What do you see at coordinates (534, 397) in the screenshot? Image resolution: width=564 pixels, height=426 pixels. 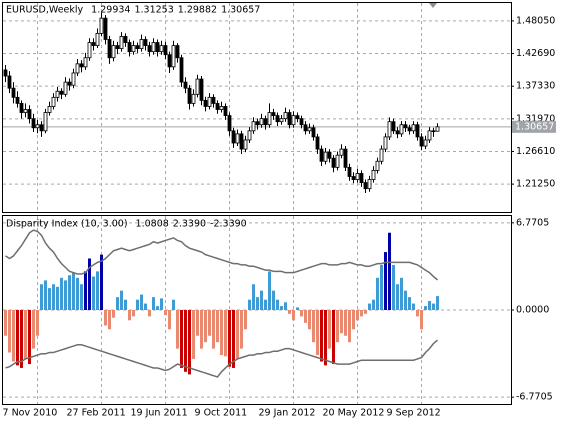 I see `y-tick-label: -6.7705` at bounding box center [534, 397].